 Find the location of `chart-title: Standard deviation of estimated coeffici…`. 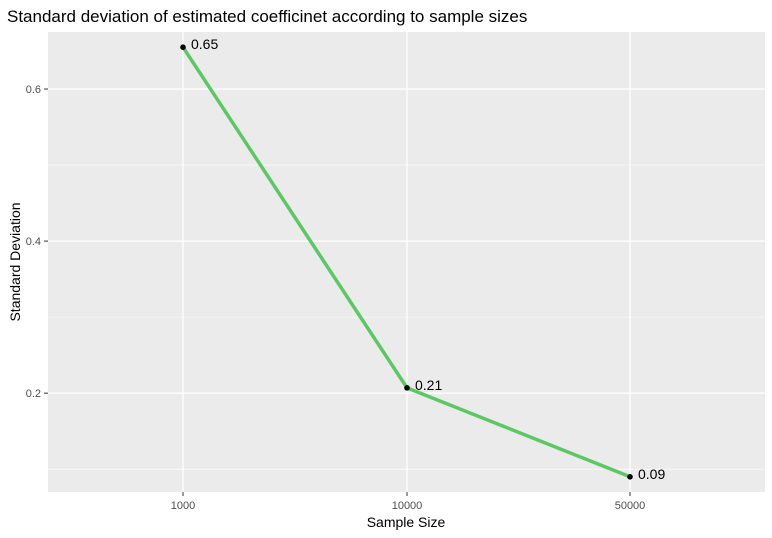

chart-title: Standard deviation of estimated coeffici… is located at coordinates (267, 16).